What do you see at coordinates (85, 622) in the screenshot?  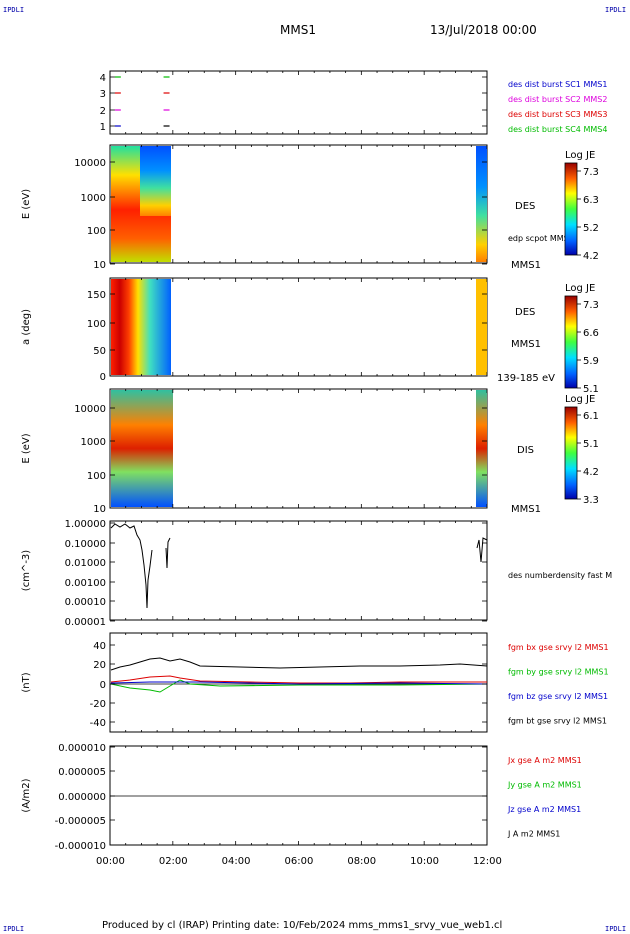 I see `y-tick-label: 0.00001` at bounding box center [85, 622].